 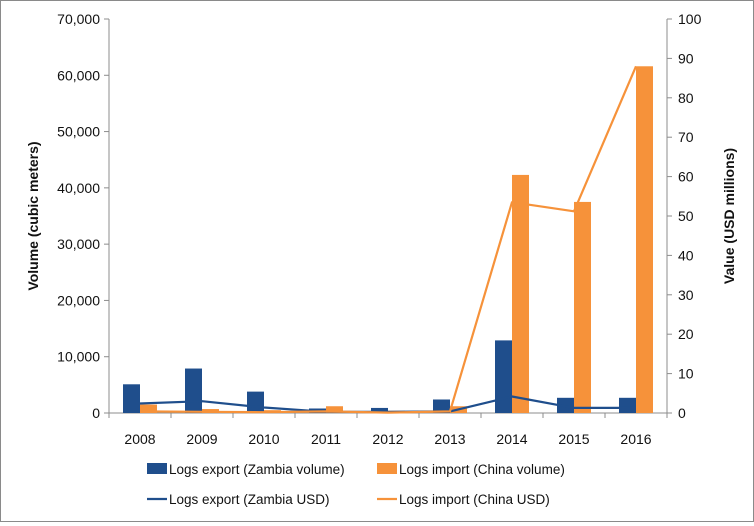 What do you see at coordinates (78, 357) in the screenshot?
I see `y-tick-label: 10,000` at bounding box center [78, 357].